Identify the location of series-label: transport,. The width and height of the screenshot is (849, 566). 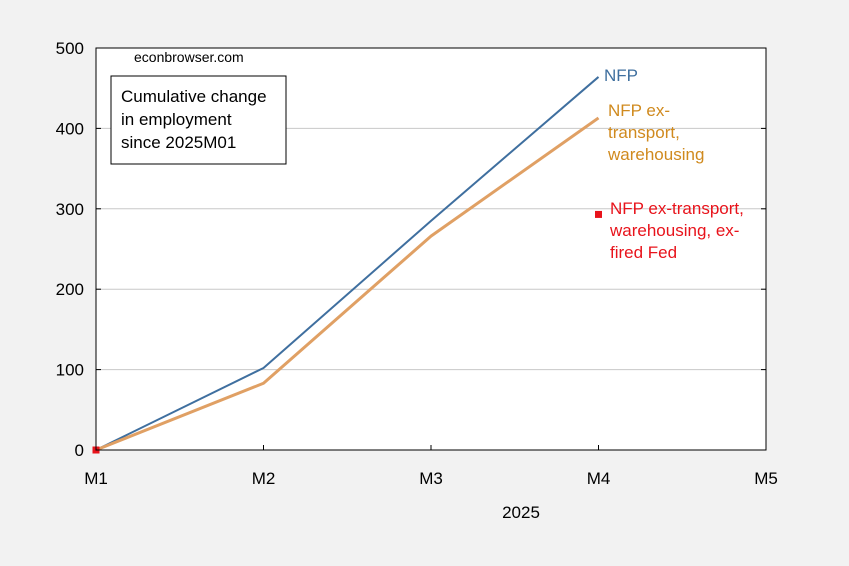
(644, 132).